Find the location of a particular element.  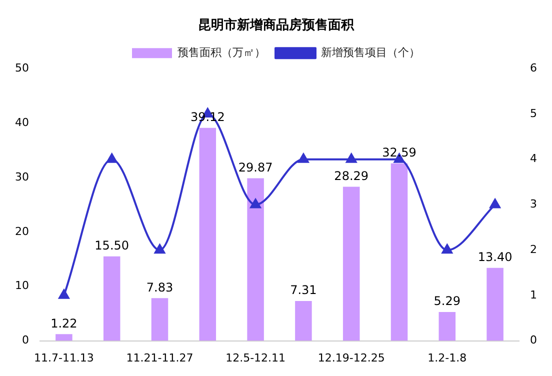

data-label: 29.87 is located at coordinates (255, 167).